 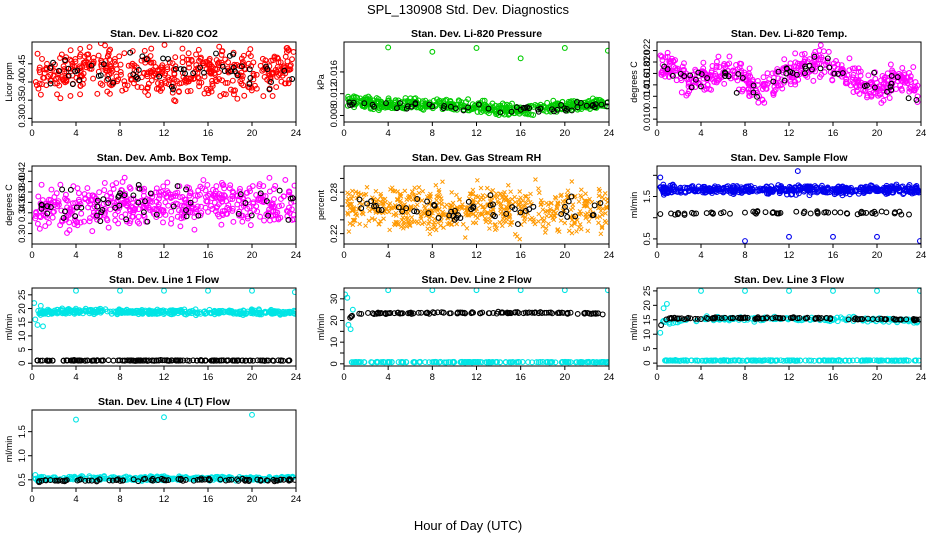 I want to click on y-tick-label: 0.34, so click(x=22, y=213).